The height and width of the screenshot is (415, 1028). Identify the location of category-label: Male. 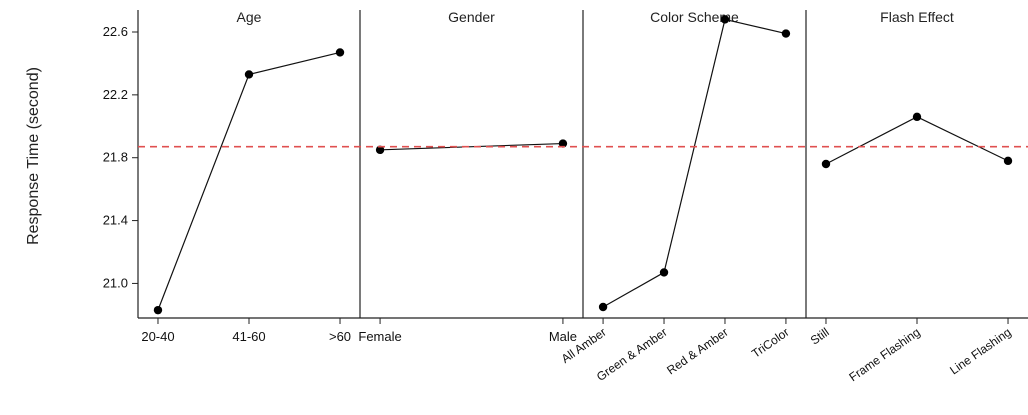
(563, 336).